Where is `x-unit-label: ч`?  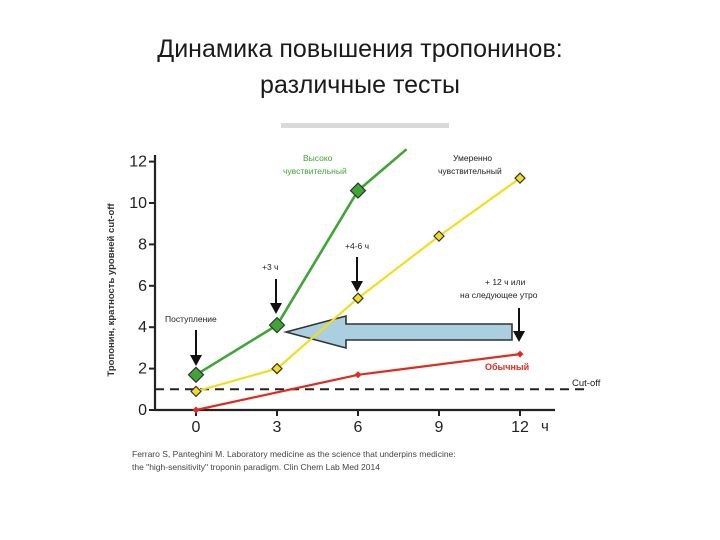 x-unit-label: ч is located at coordinates (545, 426).